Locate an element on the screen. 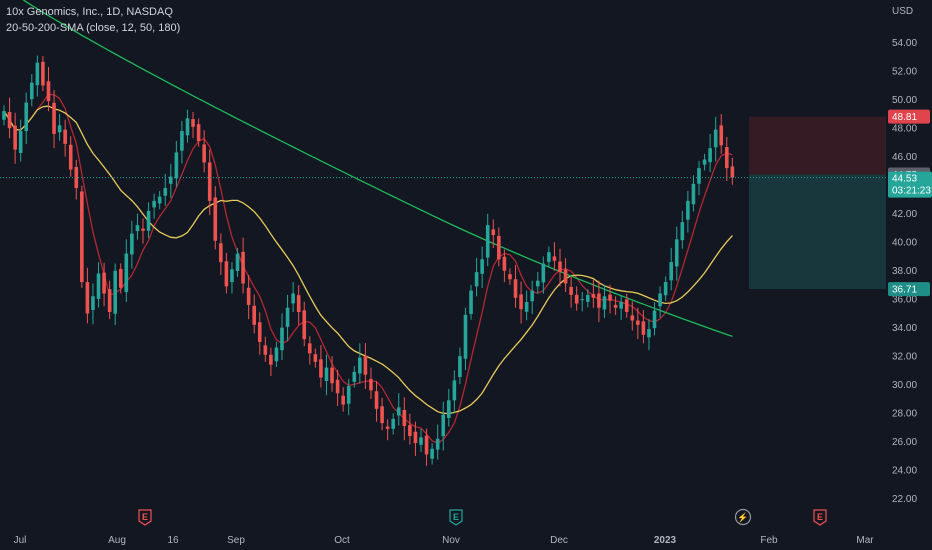 The width and height of the screenshot is (932, 550). time-axis: Jul Aug 16 Sep Oct Nov Dec 2023 Feb Mar is located at coordinates (444, 540).